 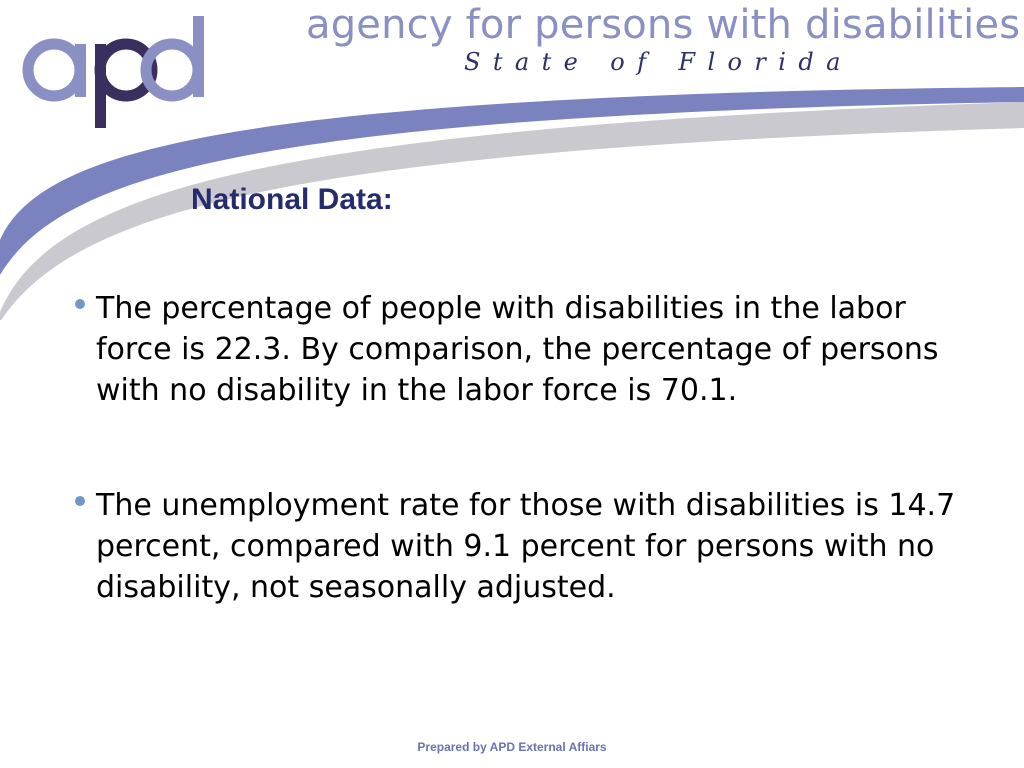 What do you see at coordinates (54, 70) in the screenshot?
I see `logo-a-bowl` at bounding box center [54, 70].